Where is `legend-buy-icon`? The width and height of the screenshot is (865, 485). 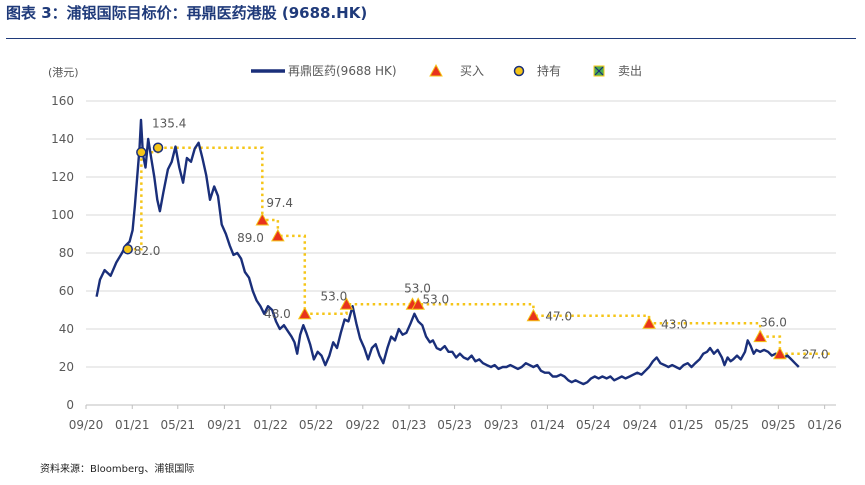
legend-buy-icon is located at coordinates (436, 70).